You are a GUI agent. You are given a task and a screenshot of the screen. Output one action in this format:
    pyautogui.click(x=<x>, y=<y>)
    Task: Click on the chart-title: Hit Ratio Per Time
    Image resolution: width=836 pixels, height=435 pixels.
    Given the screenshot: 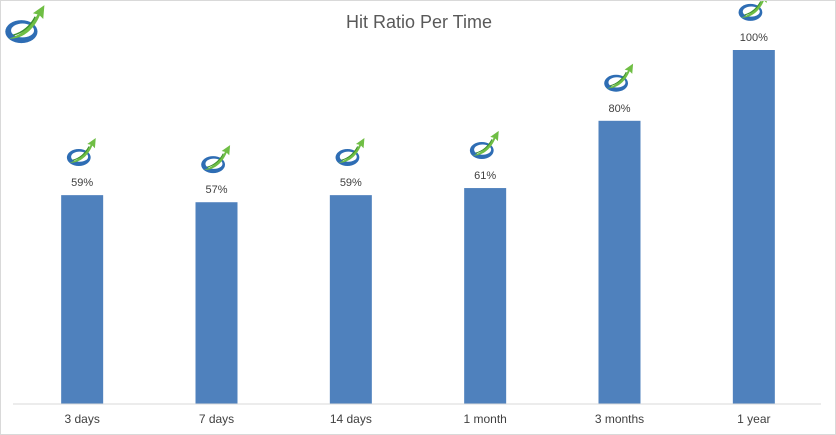 What is the action you would take?
    pyautogui.click(x=419, y=22)
    